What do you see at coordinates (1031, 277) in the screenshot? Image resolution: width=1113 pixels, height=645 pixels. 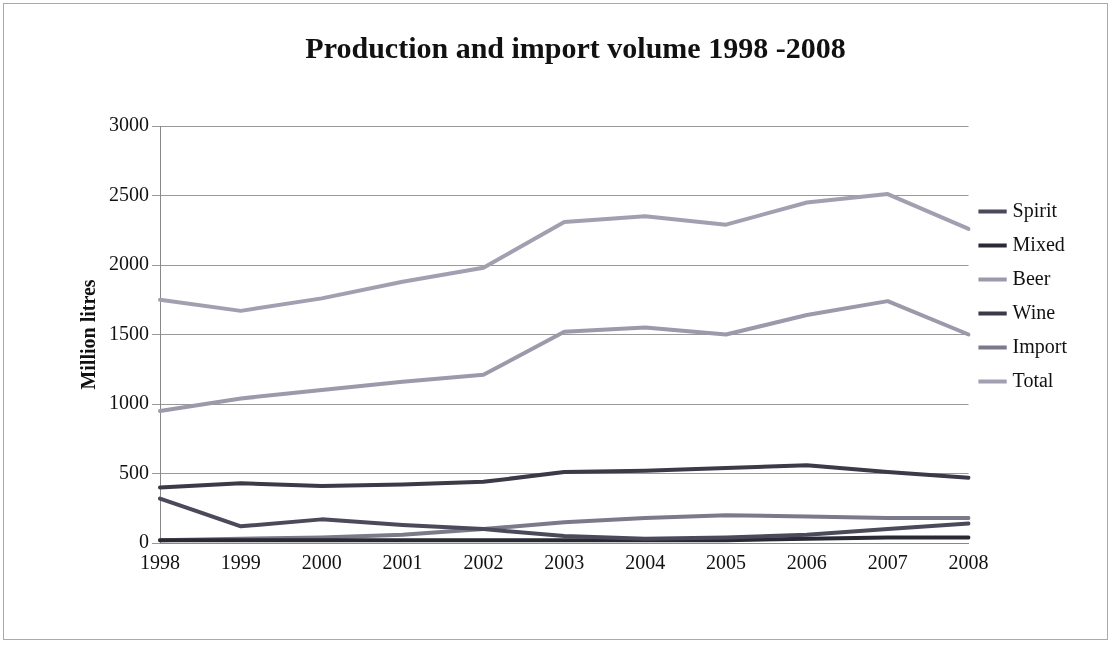 I see `legend-label: Beer` at bounding box center [1031, 277].